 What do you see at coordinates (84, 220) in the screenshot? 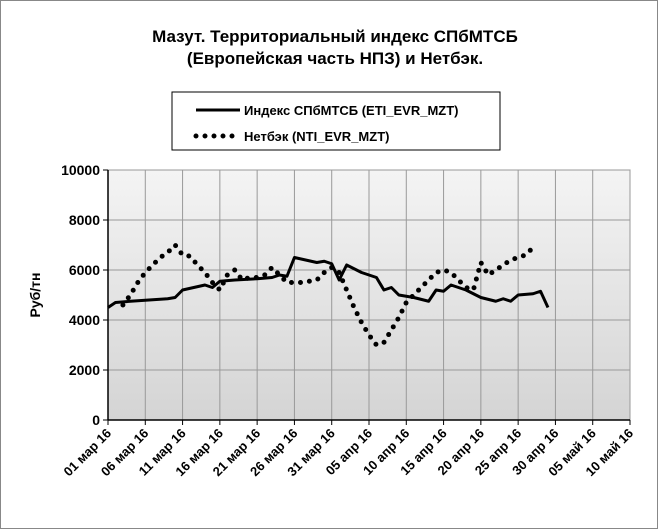
I see `y-tick-label: 8000` at bounding box center [84, 220].